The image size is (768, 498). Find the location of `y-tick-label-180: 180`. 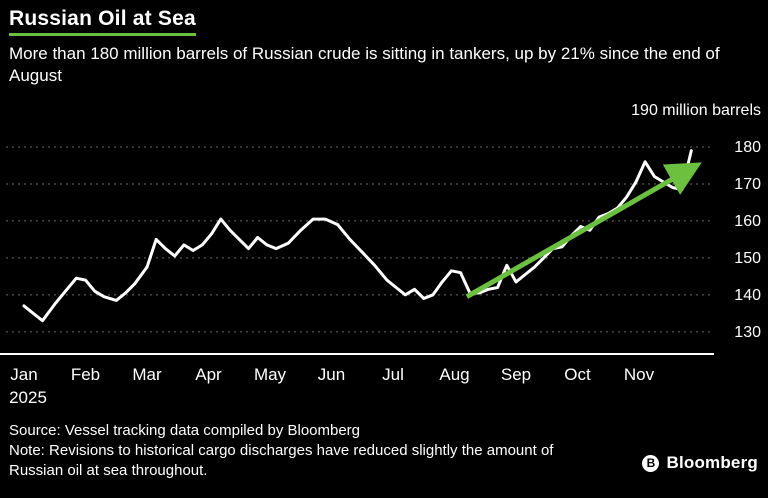

y-tick-label-180: 180 is located at coordinates (747, 146).